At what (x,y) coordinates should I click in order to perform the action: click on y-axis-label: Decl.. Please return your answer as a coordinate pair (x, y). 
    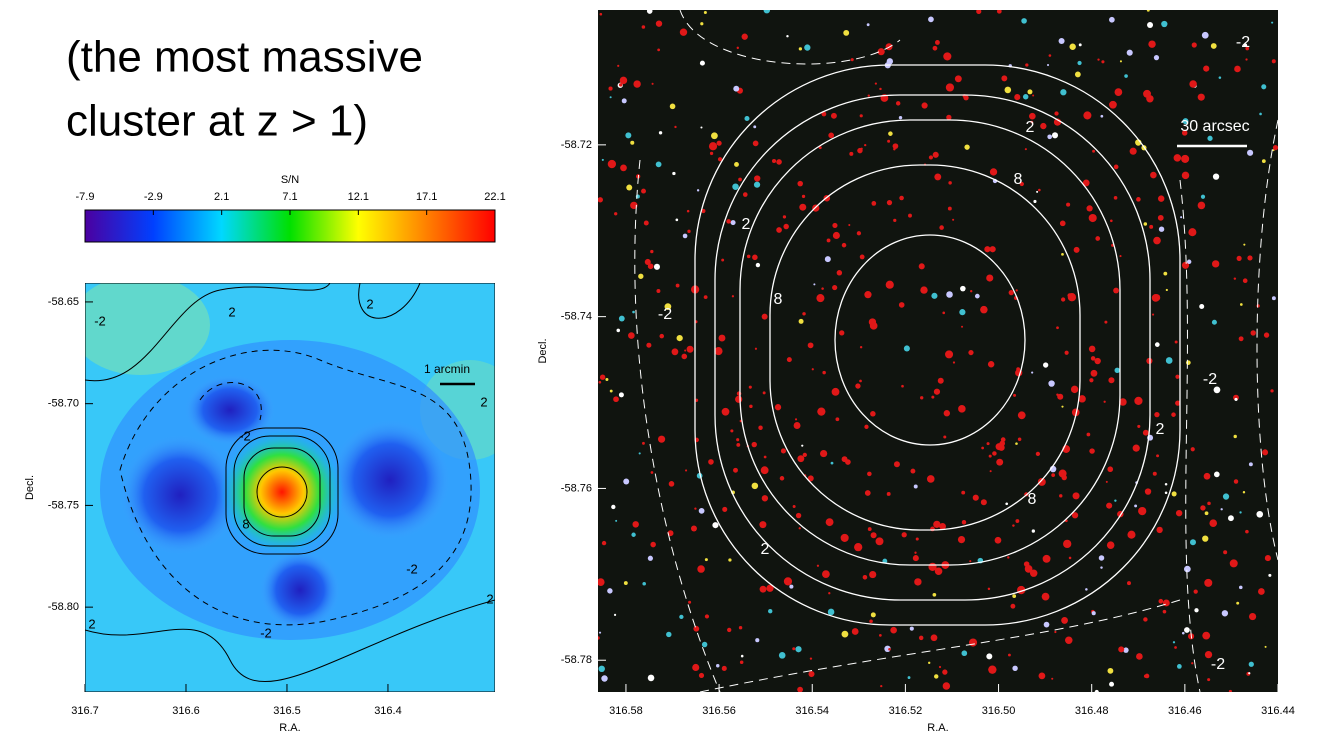
    Looking at the image, I should click on (30, 487).